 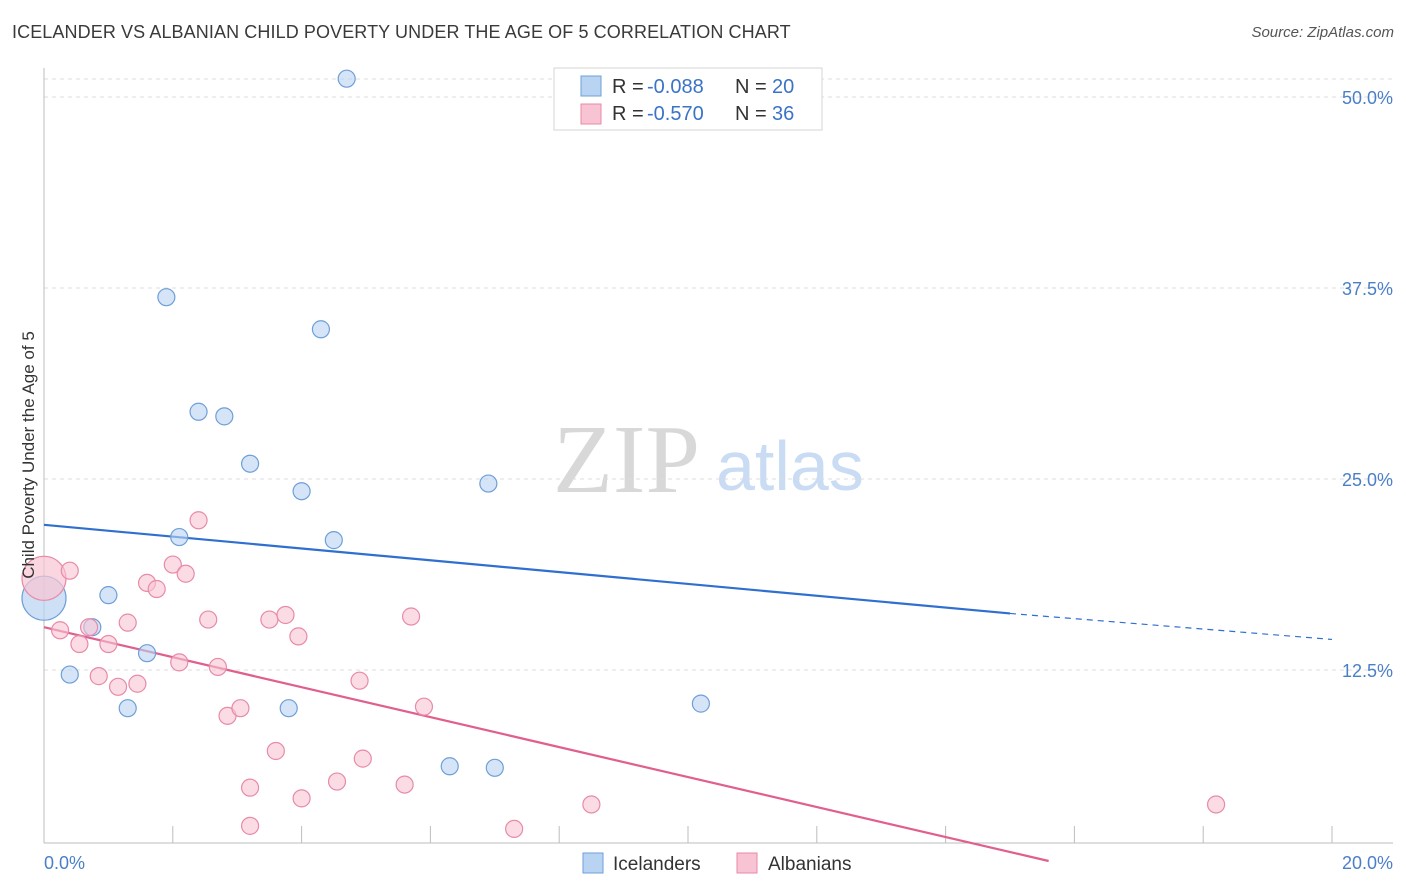 What do you see at coordinates (64, 863) in the screenshot?
I see `x-tick-label-min: 0.0%` at bounding box center [64, 863].